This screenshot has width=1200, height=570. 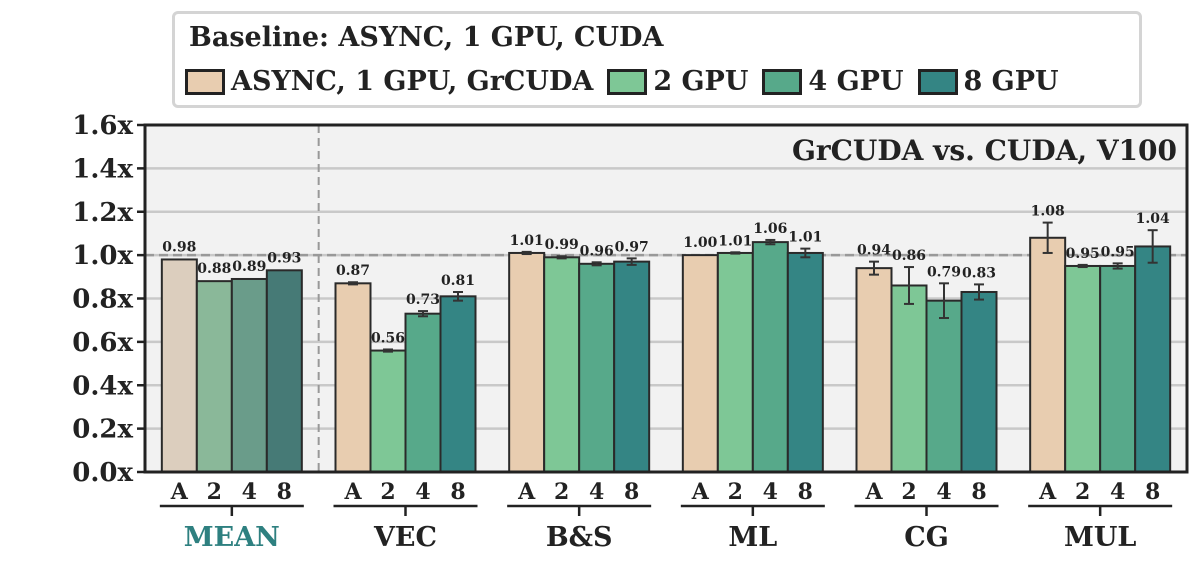 What do you see at coordinates (944, 272) in the screenshot?
I see `data-label: 0.79` at bounding box center [944, 272].